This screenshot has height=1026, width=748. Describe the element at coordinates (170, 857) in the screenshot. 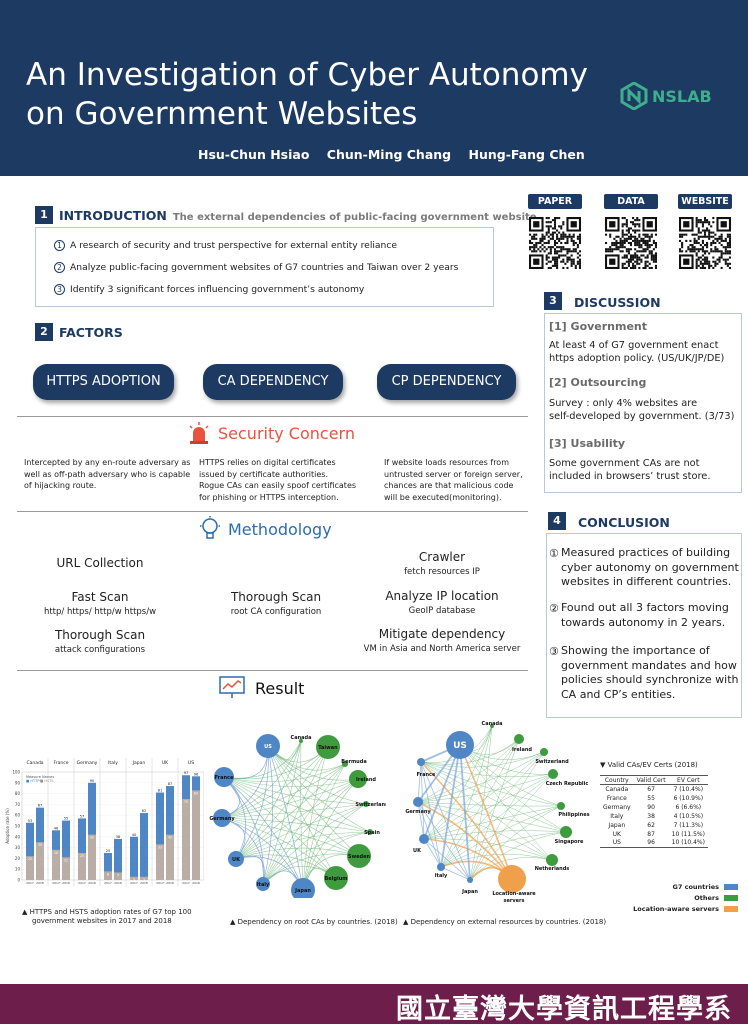

I see `bar-hsts` at that location.